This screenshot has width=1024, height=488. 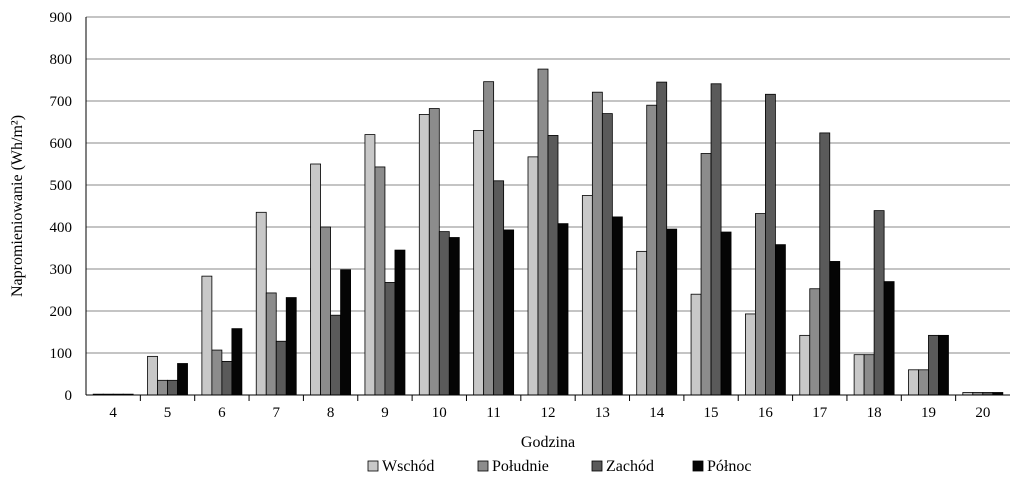 I want to click on bar-północ-14, so click(x=672, y=312).